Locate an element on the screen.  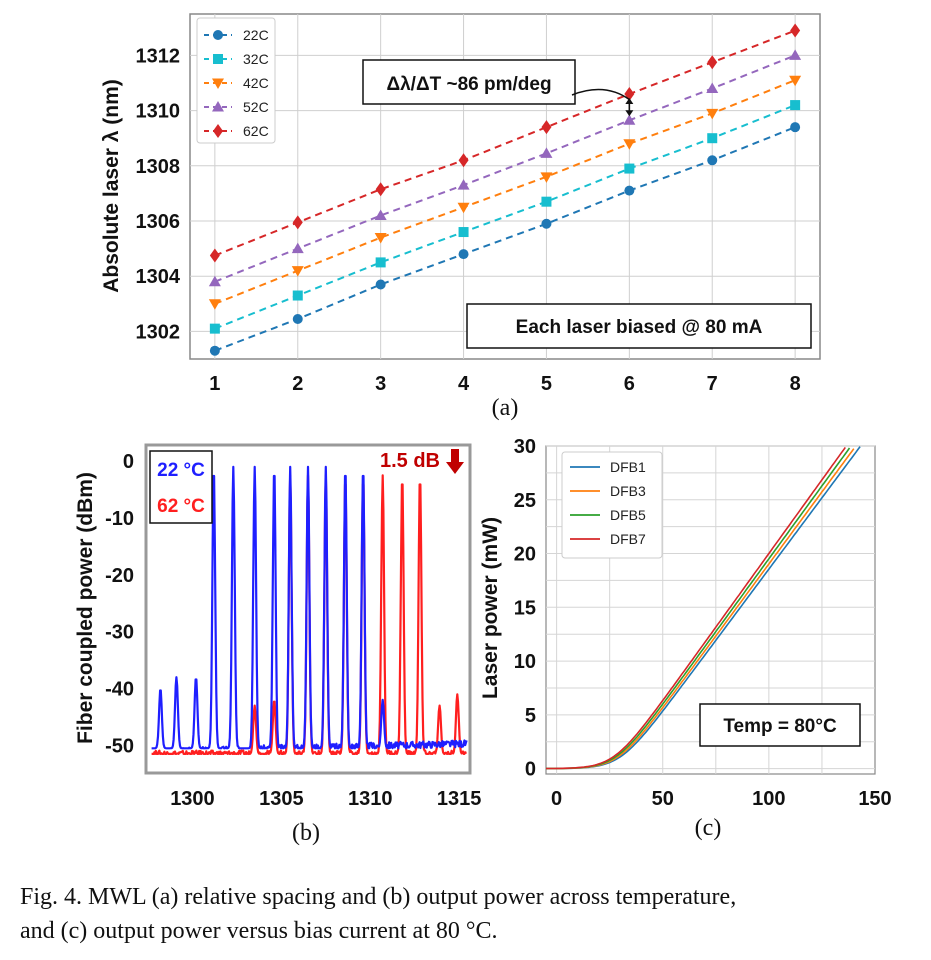
panel-b-legend-62c: 62 °C is located at coordinates (181, 506).